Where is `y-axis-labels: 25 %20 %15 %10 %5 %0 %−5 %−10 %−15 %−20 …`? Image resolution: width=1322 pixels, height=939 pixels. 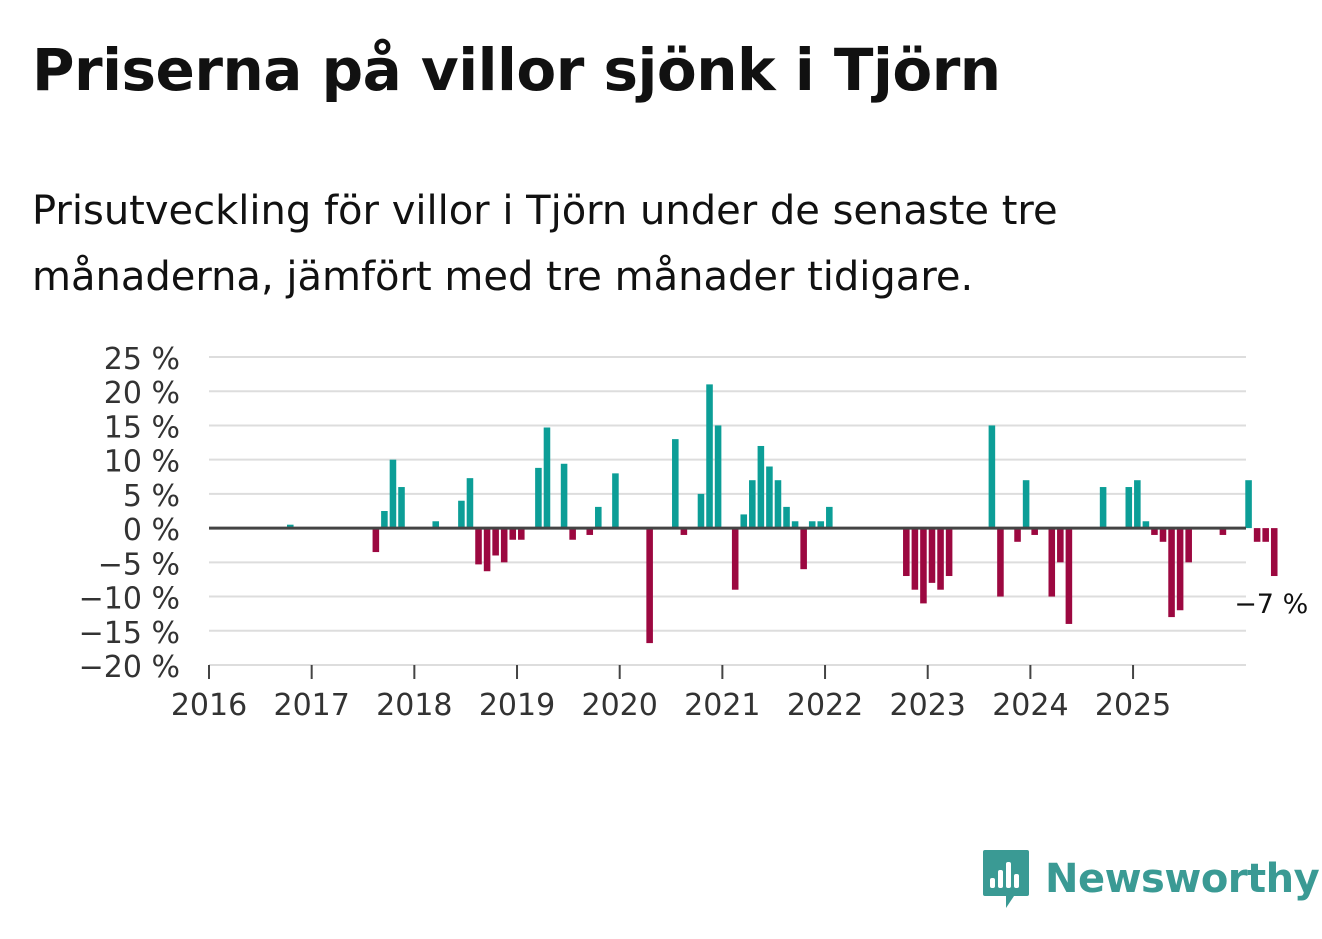 y-axis-labels: 25 %20 %15 %10 %5 %0 %−5 %−10 %−15 %−20 … is located at coordinates (129, 513).